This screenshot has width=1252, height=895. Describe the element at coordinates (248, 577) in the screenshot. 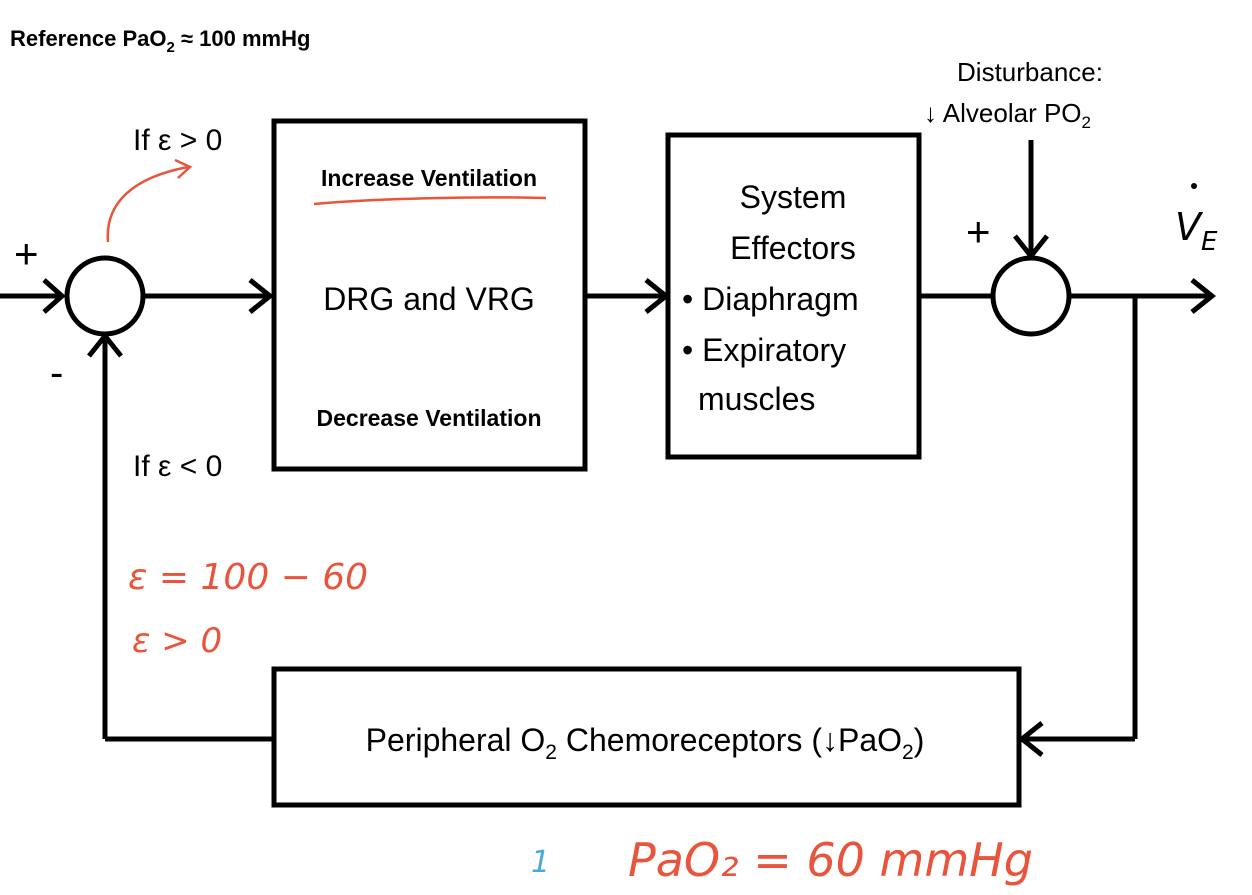

I see `handwritten-error-calc: ε = 100 − 60` at that location.